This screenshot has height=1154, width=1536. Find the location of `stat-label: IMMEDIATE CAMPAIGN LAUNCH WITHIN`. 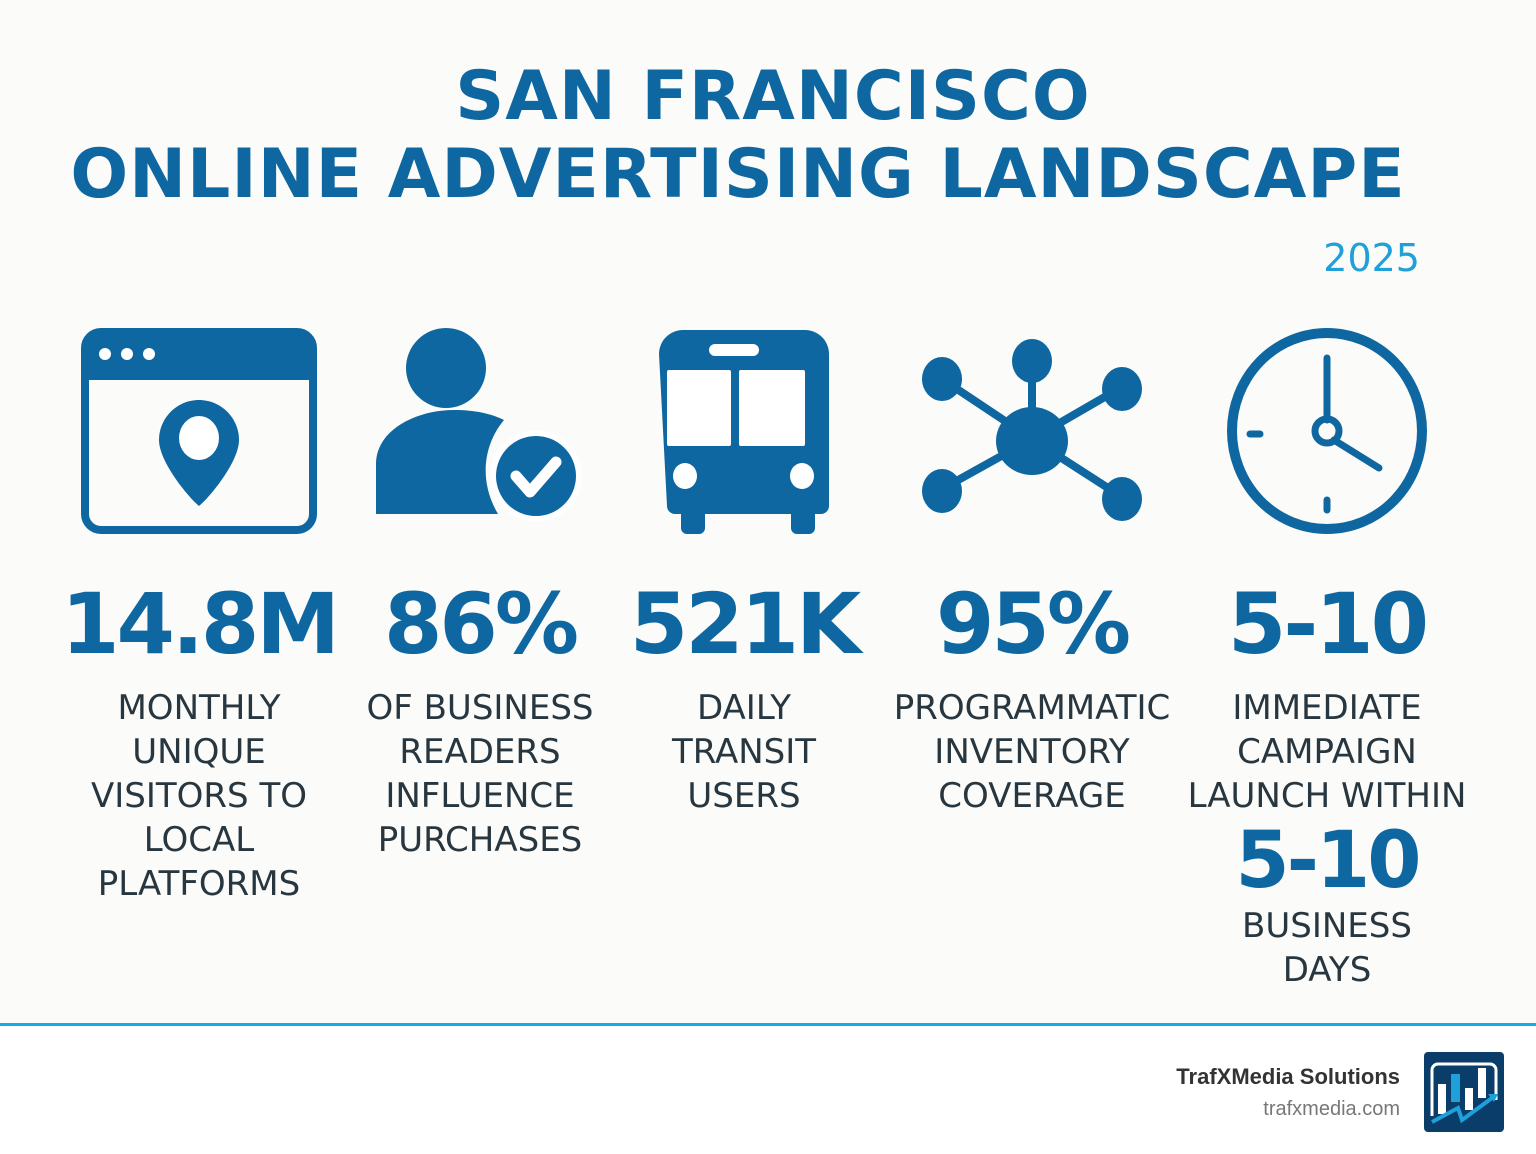

stat-label: IMMEDIATE CAMPAIGN LAUNCH WITHIN is located at coordinates (1327, 752).